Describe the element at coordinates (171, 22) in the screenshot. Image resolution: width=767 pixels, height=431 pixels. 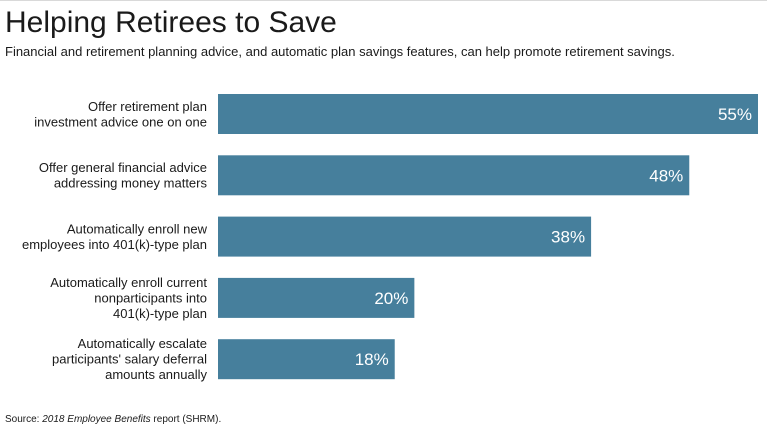
I see `chart-title: Helping Retirees to Save` at that location.